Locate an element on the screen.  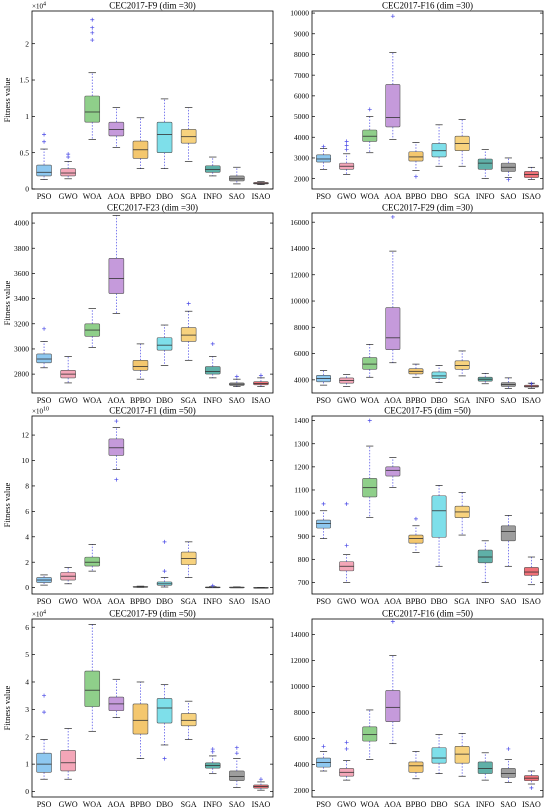
y-tick-label: 8000 is located at coordinates (301, 54).